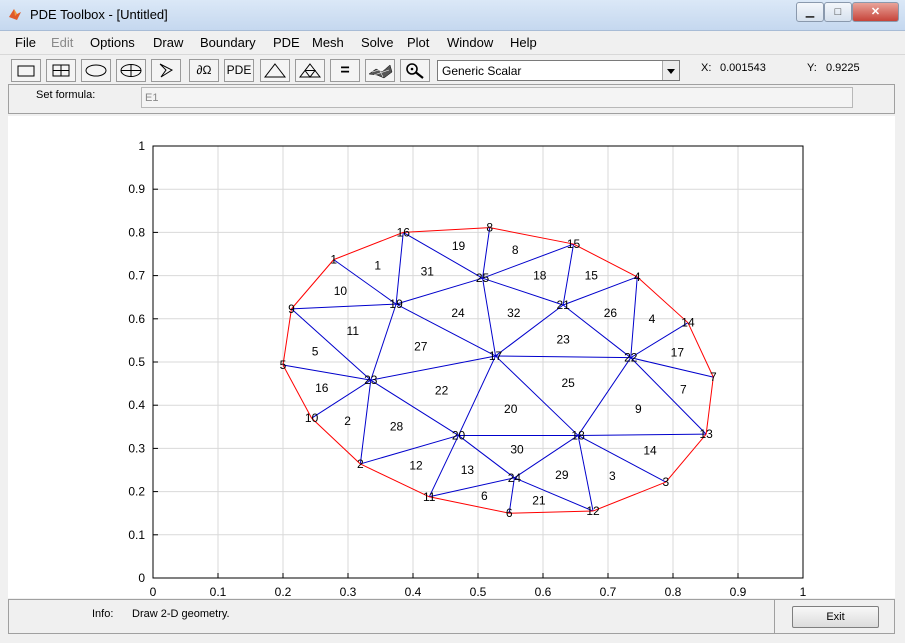 The image size is (905, 643). What do you see at coordinates (112, 42) in the screenshot?
I see `menu-options: Options` at bounding box center [112, 42].